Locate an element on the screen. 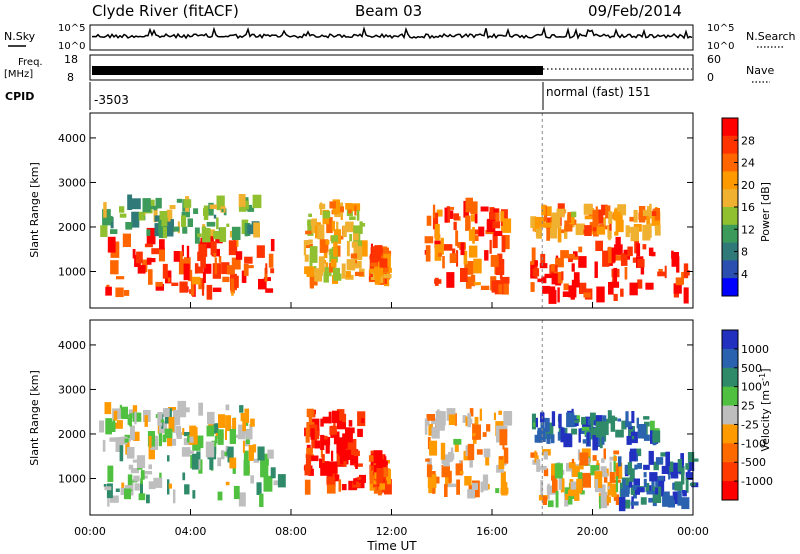 This screenshot has width=800, height=554. y-tick-label: 2000 is located at coordinates (72, 434).